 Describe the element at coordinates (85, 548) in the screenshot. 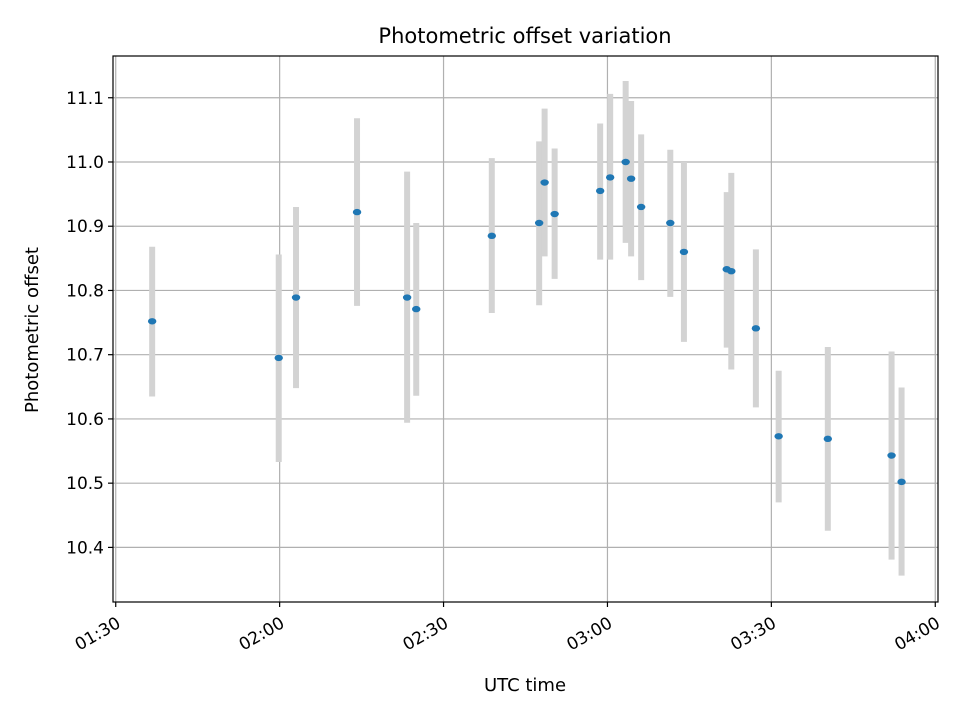

I see `y-tick-label: 10.4` at that location.